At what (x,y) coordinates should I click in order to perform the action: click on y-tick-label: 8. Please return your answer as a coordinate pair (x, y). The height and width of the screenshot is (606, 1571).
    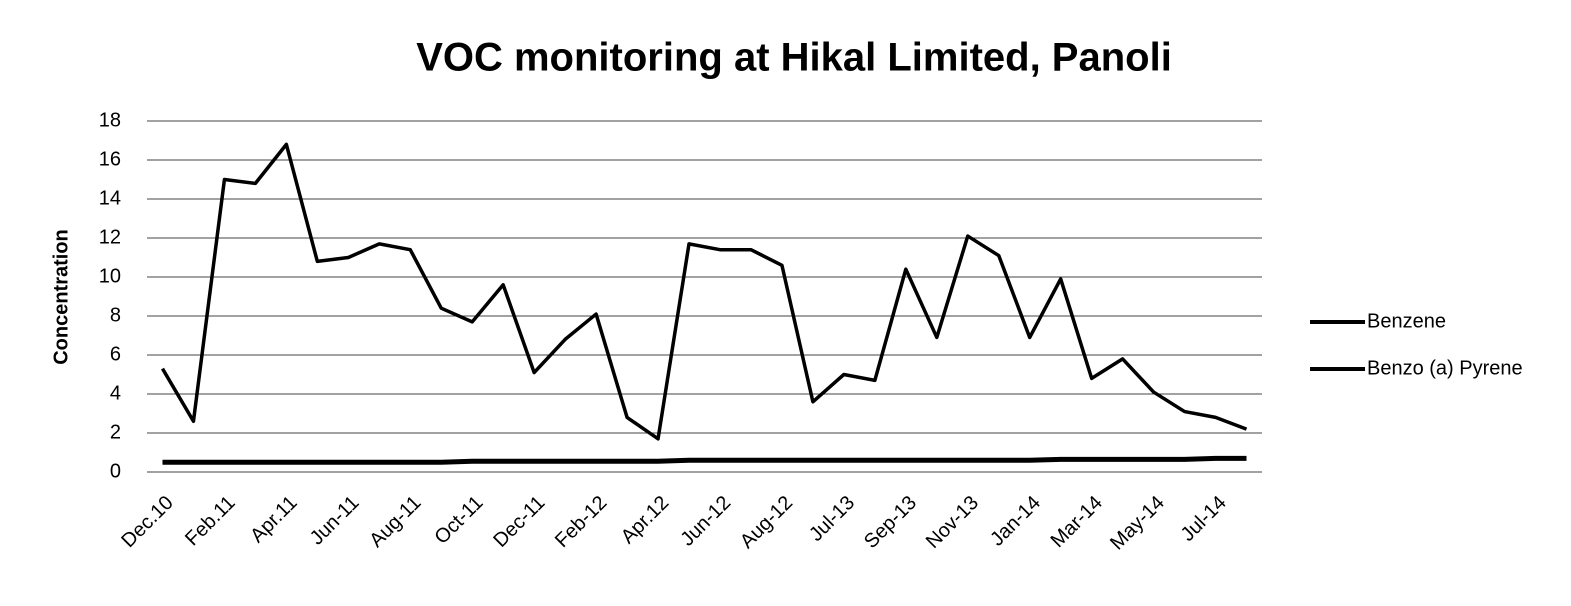
    Looking at the image, I should click on (115, 315).